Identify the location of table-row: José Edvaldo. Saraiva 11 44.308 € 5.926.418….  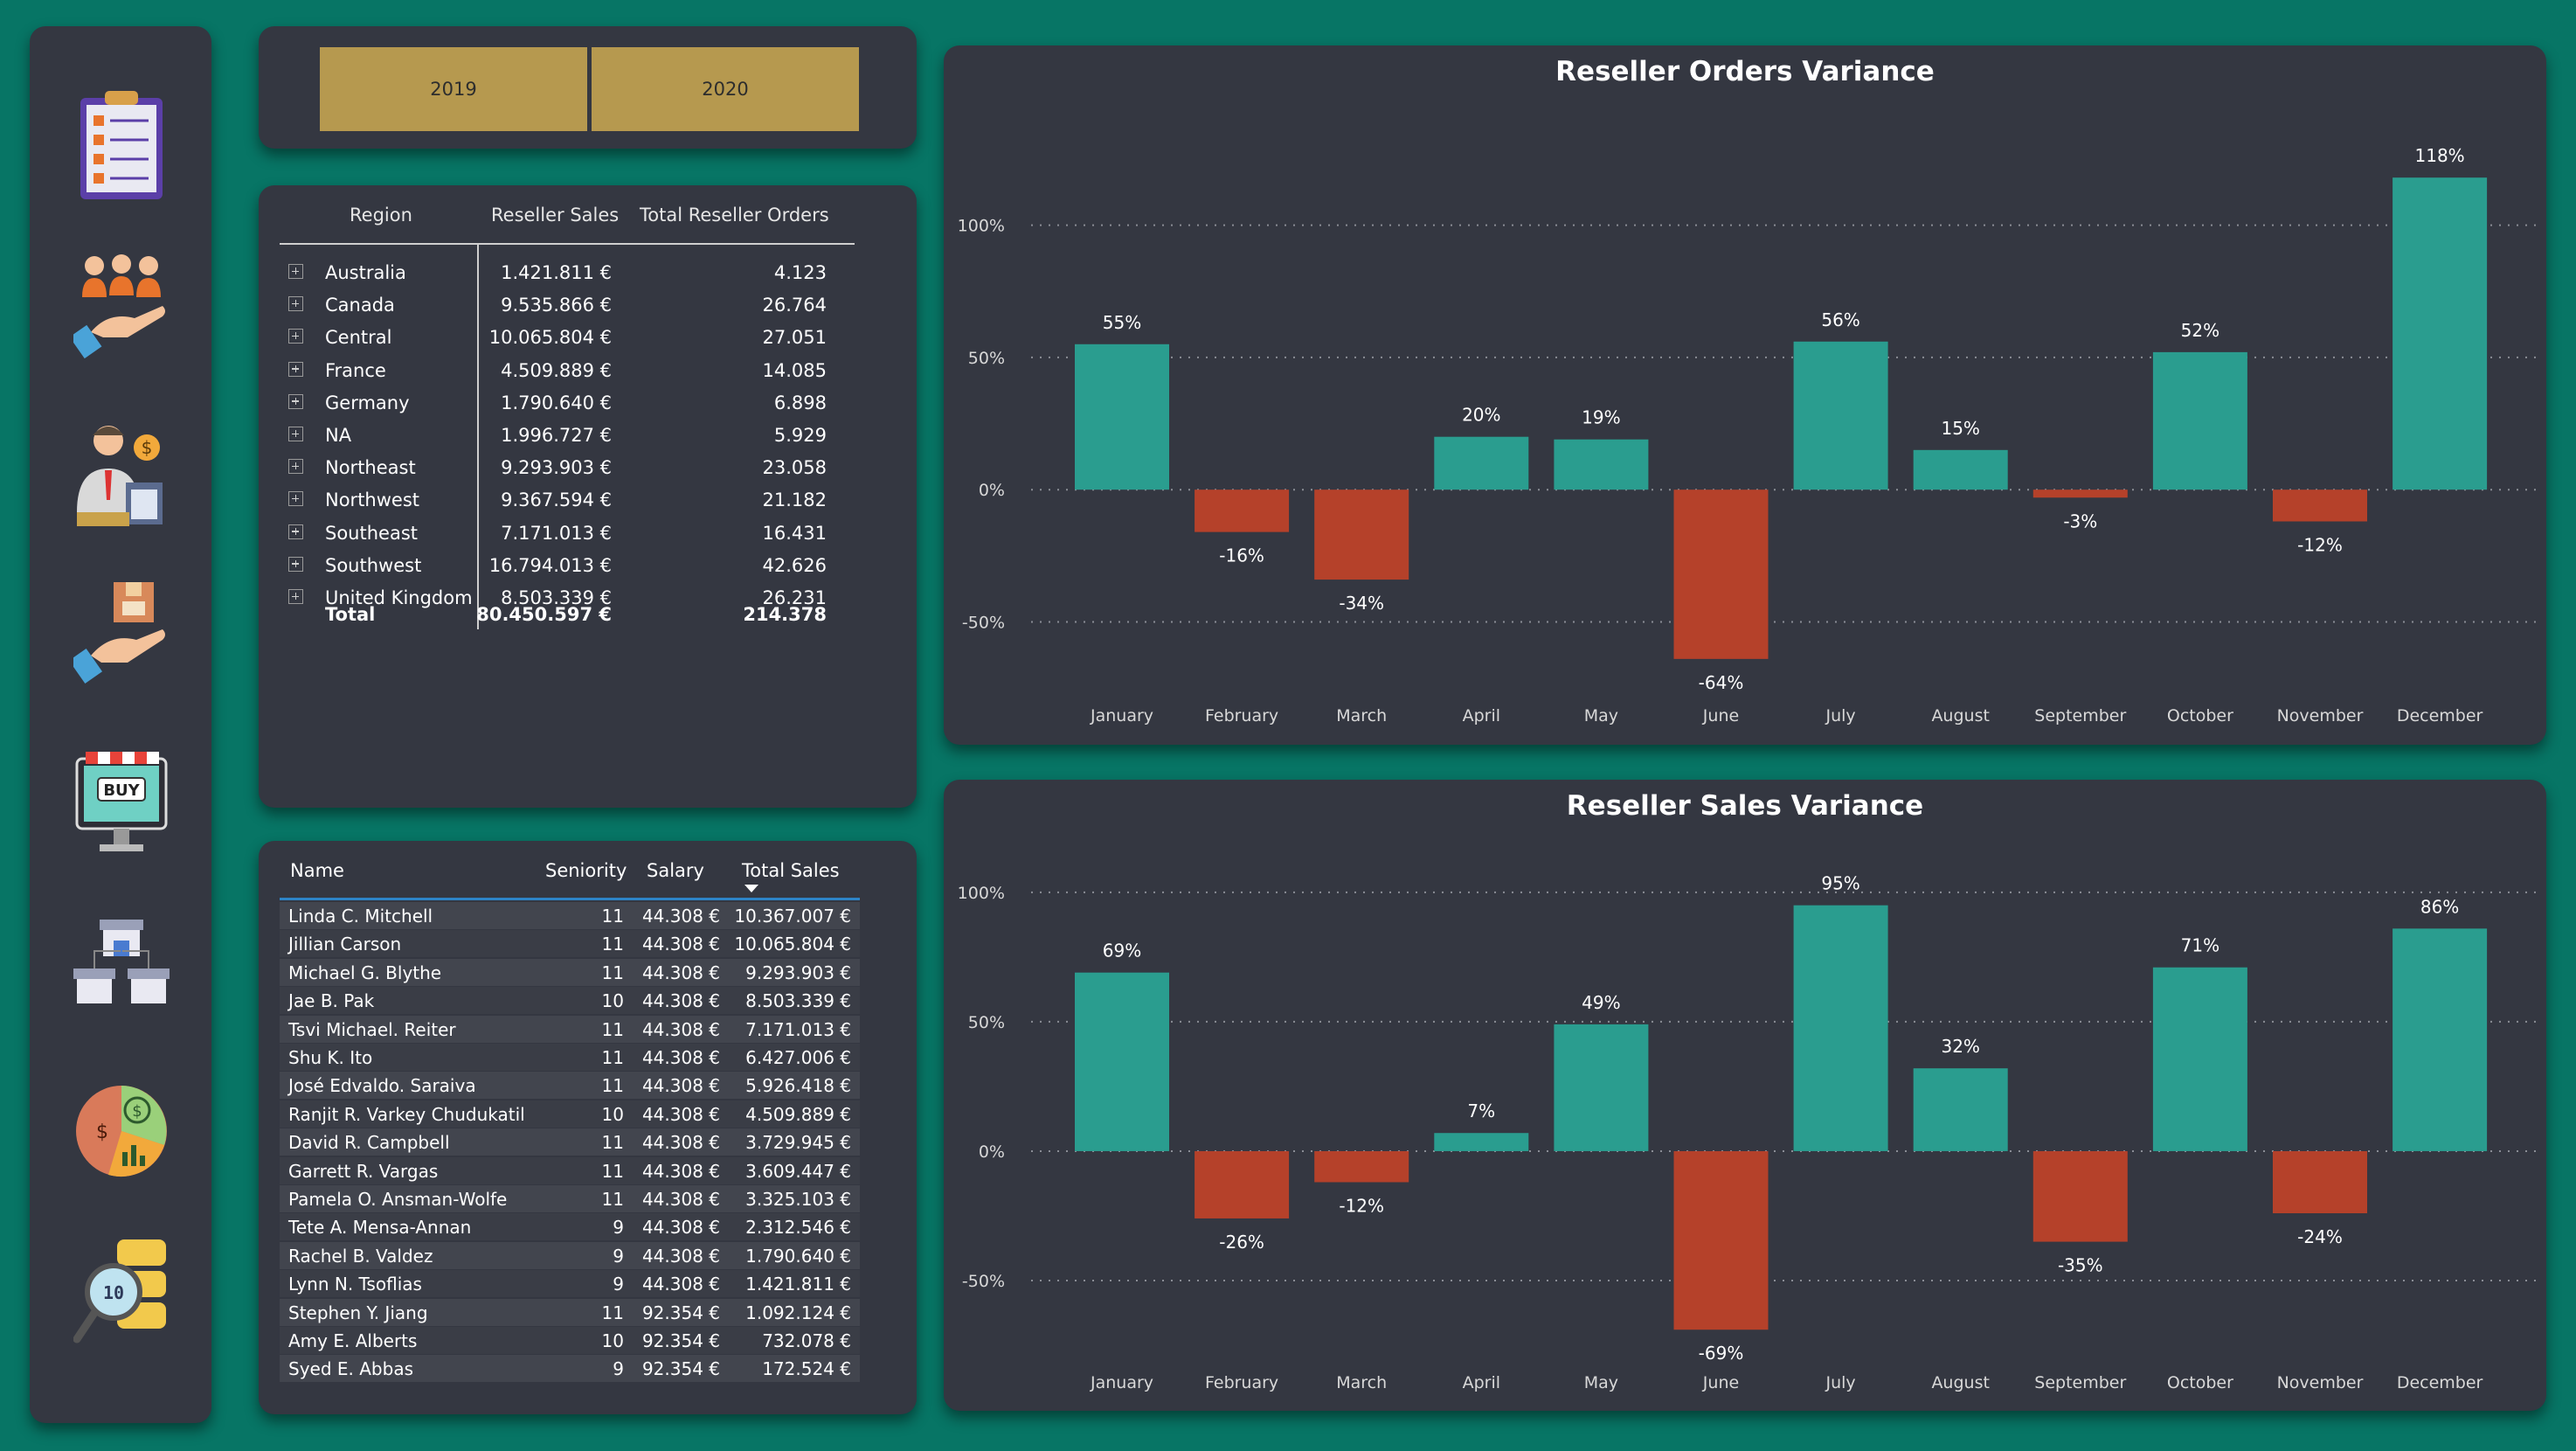
(570, 1086).